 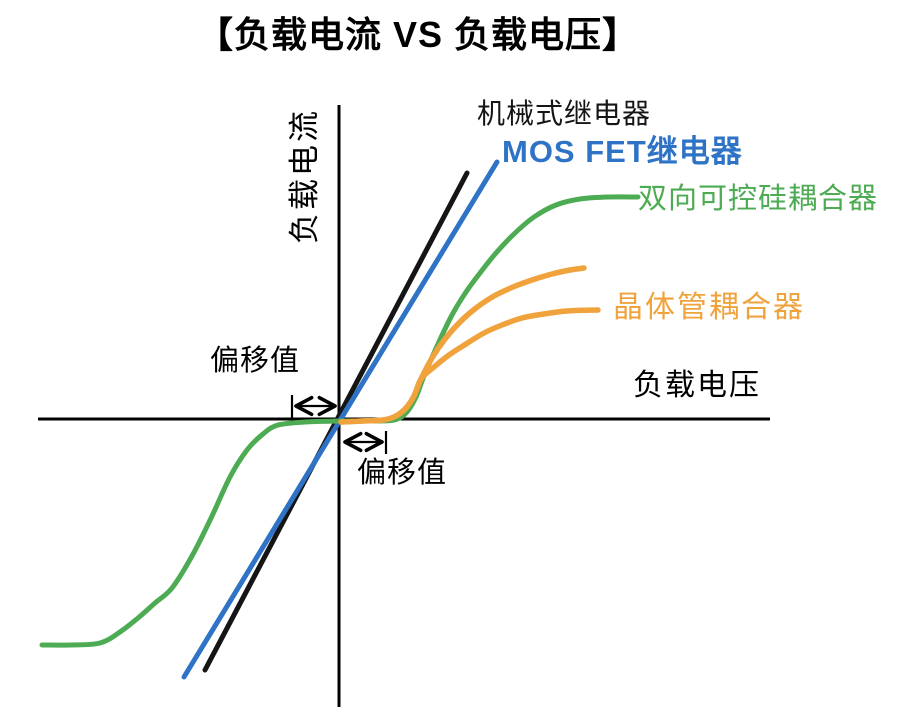 I want to click on y-axis-label: 负载电流, so click(x=304, y=176).